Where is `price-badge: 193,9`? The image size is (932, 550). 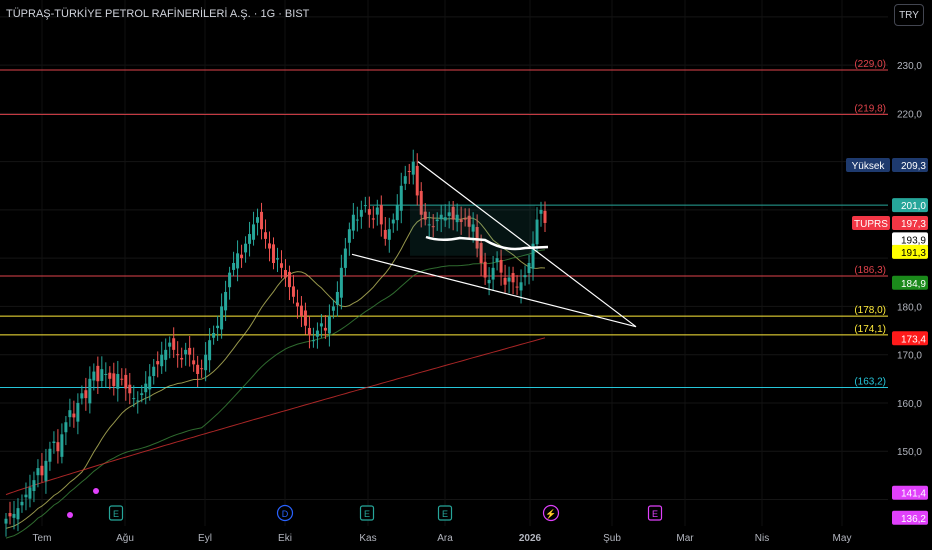 price-badge: 193,9 is located at coordinates (910, 239).